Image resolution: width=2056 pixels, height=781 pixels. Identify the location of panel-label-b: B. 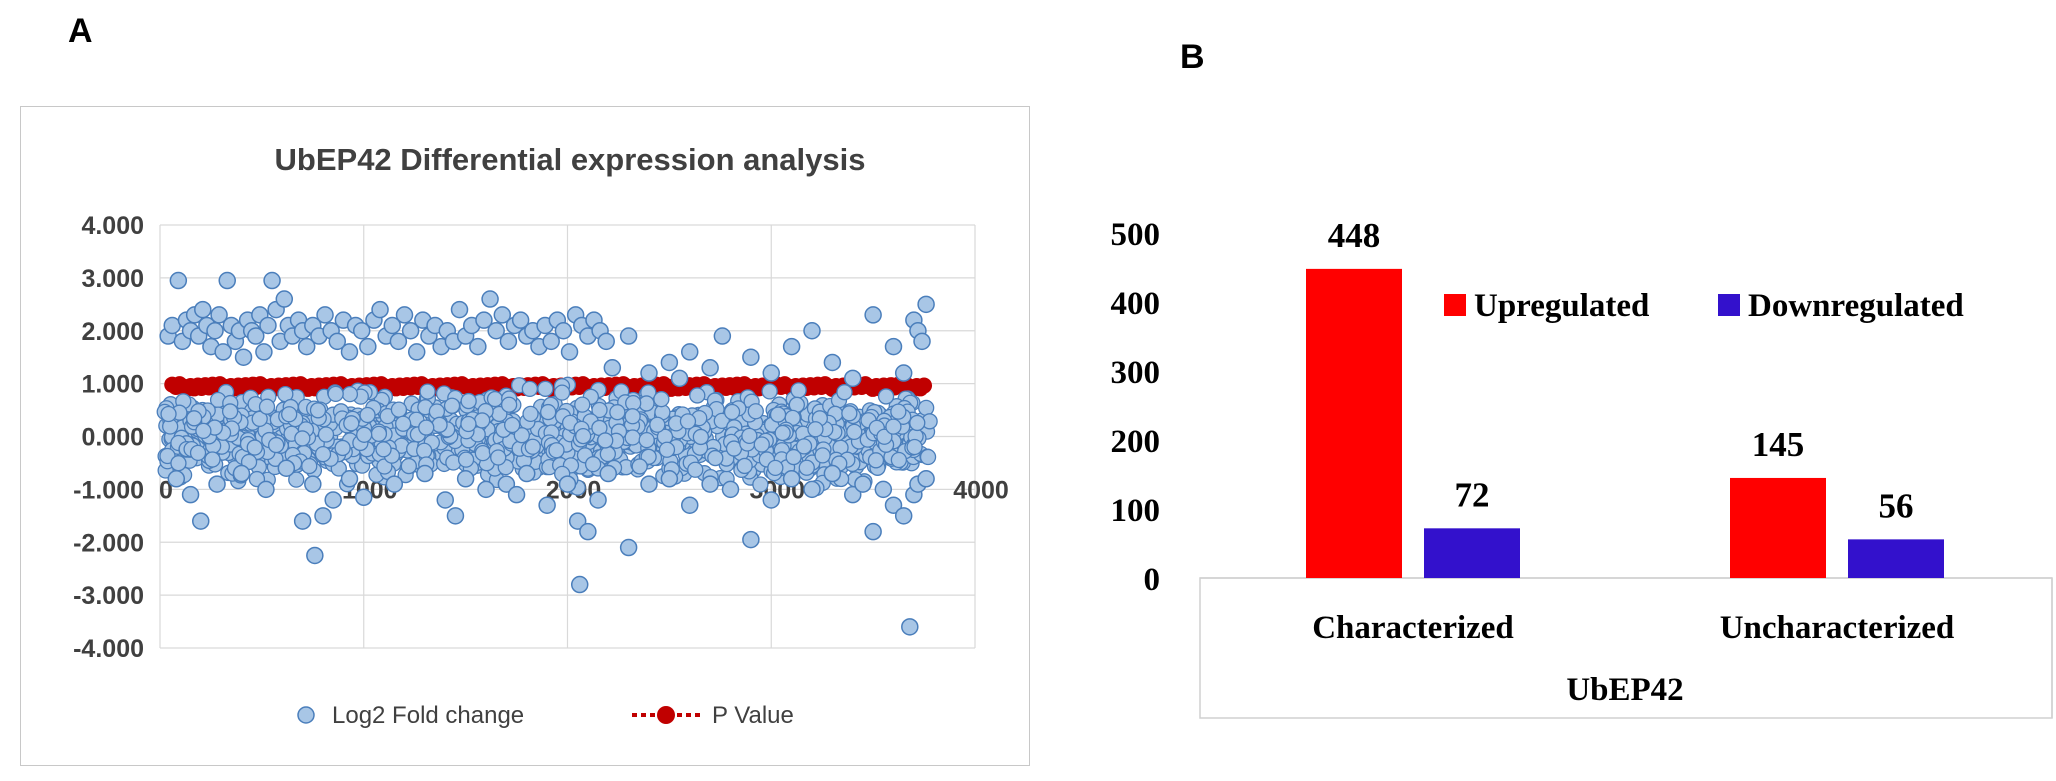
(1192, 57).